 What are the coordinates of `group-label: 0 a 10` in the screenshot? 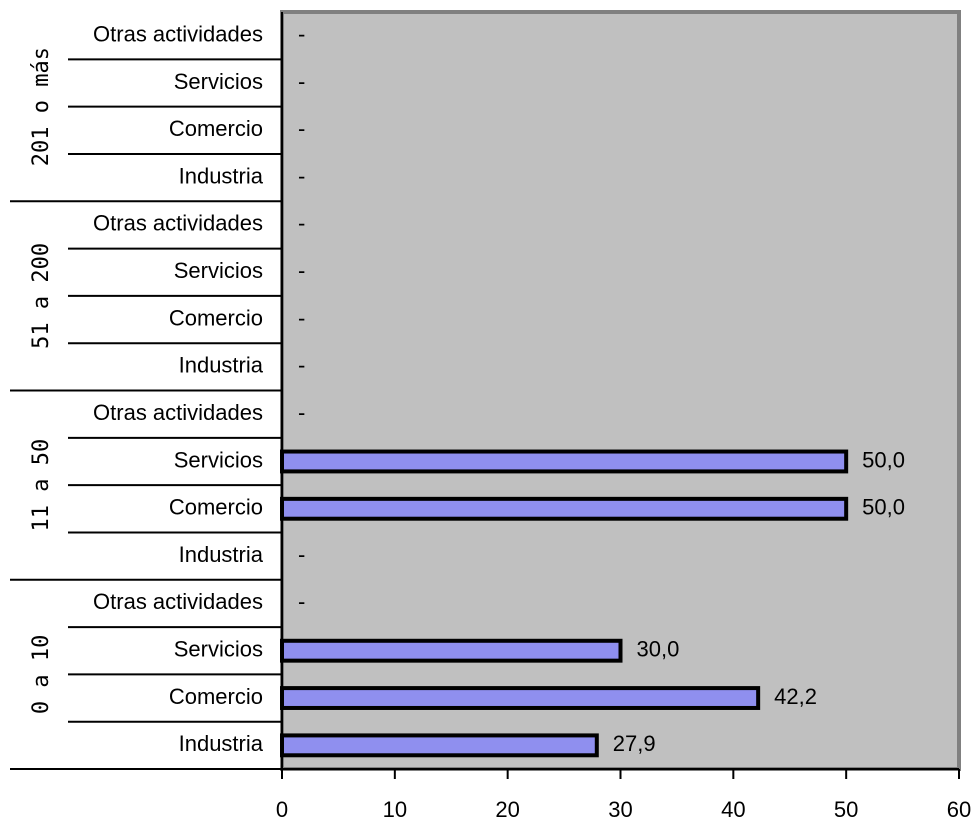 It's located at (41, 674).